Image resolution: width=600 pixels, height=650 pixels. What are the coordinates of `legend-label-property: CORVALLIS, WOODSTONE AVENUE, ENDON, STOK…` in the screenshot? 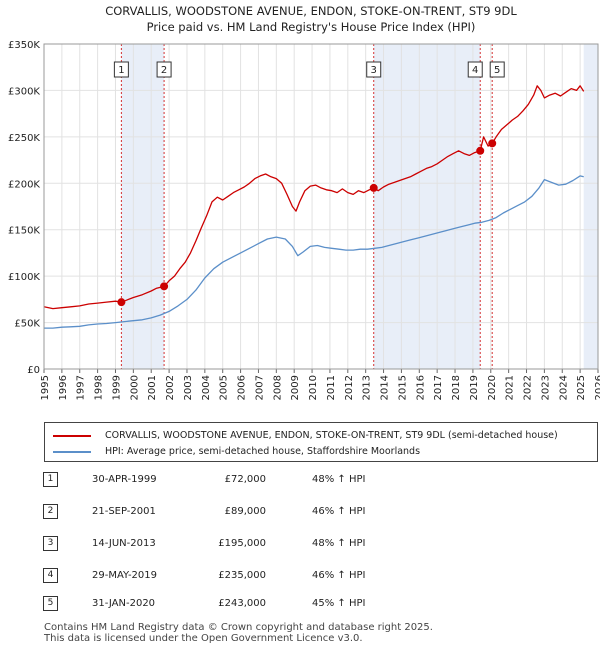 It's located at (331, 435).